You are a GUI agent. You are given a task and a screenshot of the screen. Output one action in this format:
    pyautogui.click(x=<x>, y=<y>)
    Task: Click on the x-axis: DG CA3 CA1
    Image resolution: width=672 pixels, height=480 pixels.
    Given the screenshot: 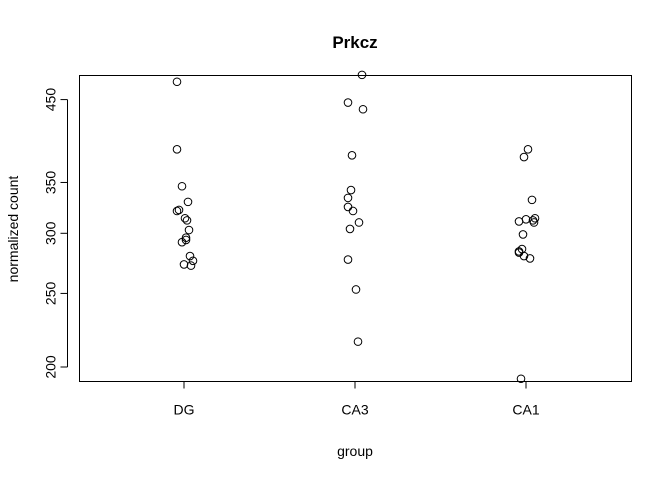 What is the action you would take?
    pyautogui.click(x=357, y=399)
    